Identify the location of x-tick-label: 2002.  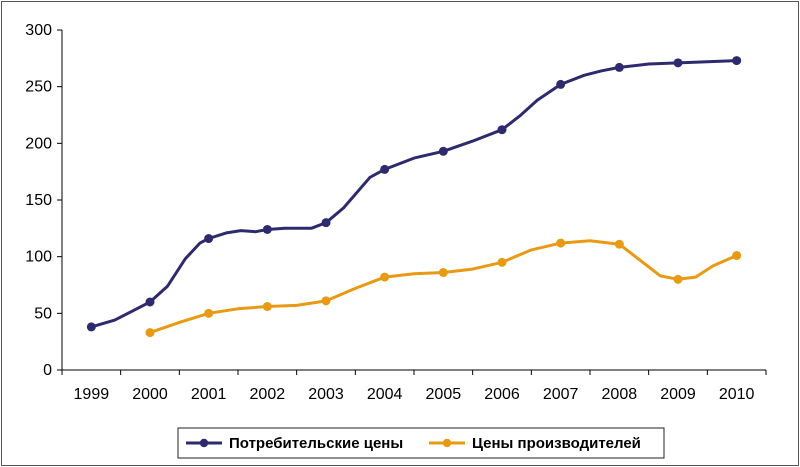
(268, 394).